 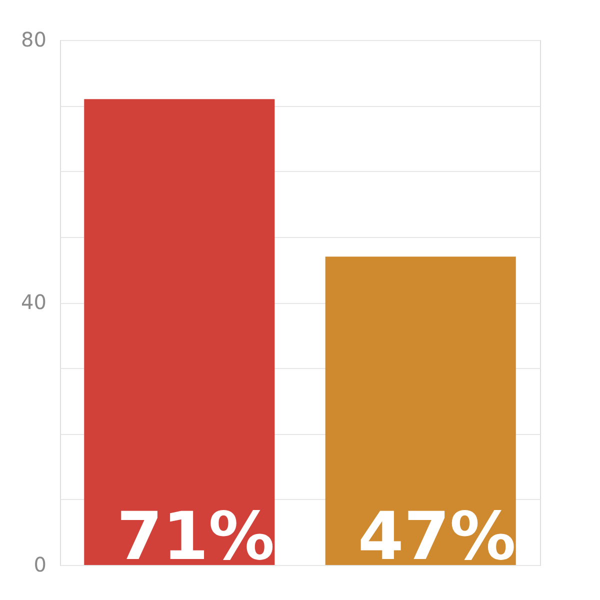 I want to click on y-tick-label: 80, so click(x=33, y=40).